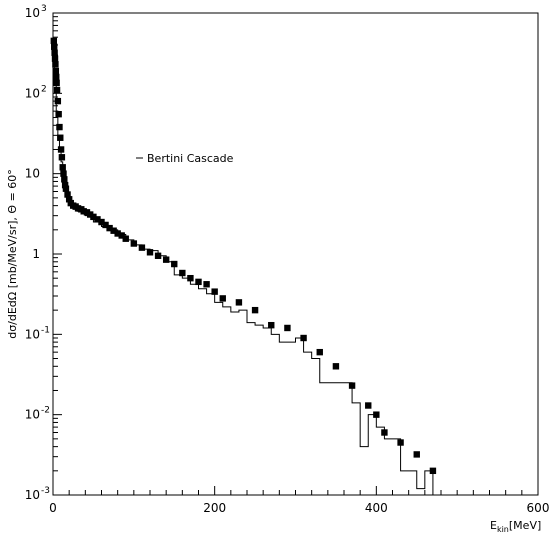 Image resolution: width=550 pixels, height=536 pixels. What do you see at coordinates (45, 491) in the screenshot?
I see `y-tick-exponent: -3` at bounding box center [45, 491].